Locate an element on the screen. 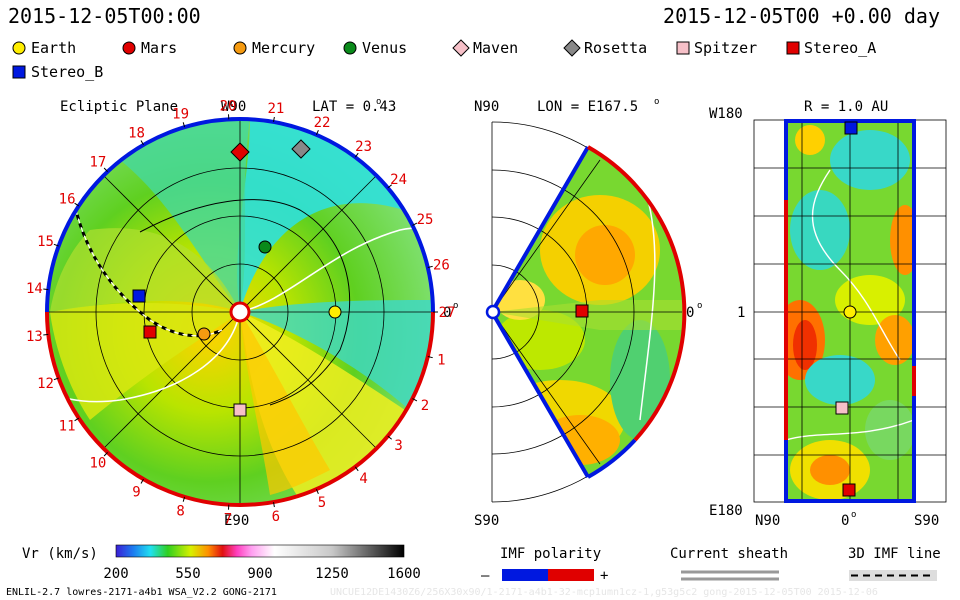 The width and height of the screenshot is (960, 600). meridional-top-label: N90 is located at coordinates (486, 107).